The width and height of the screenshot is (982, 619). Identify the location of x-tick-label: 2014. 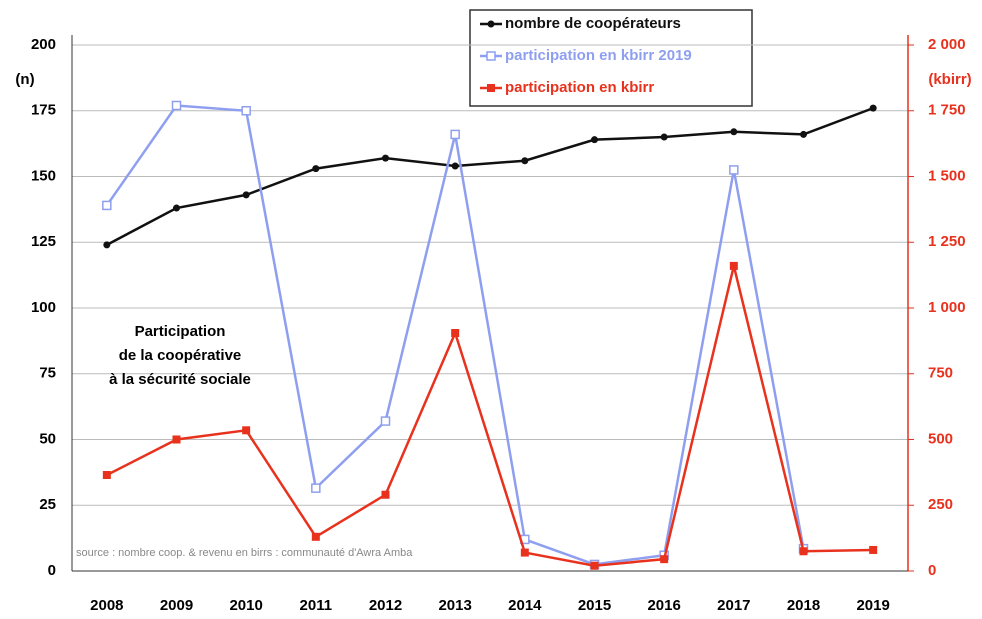
(525, 605).